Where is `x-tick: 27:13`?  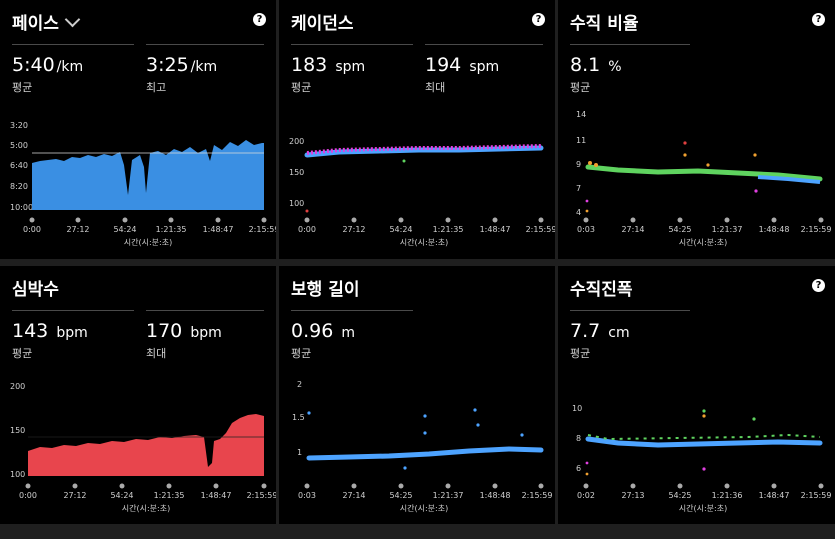
x-tick: 27:13 is located at coordinates (632, 495).